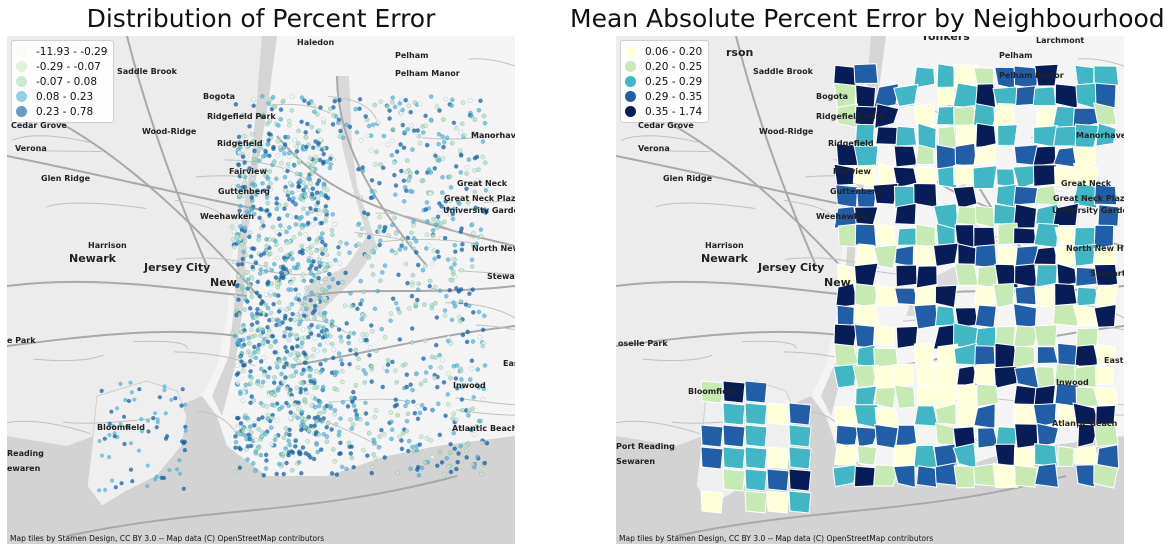  Describe the element at coordinates (469, 385) in the screenshot. I see `place-label: Inwood` at that location.